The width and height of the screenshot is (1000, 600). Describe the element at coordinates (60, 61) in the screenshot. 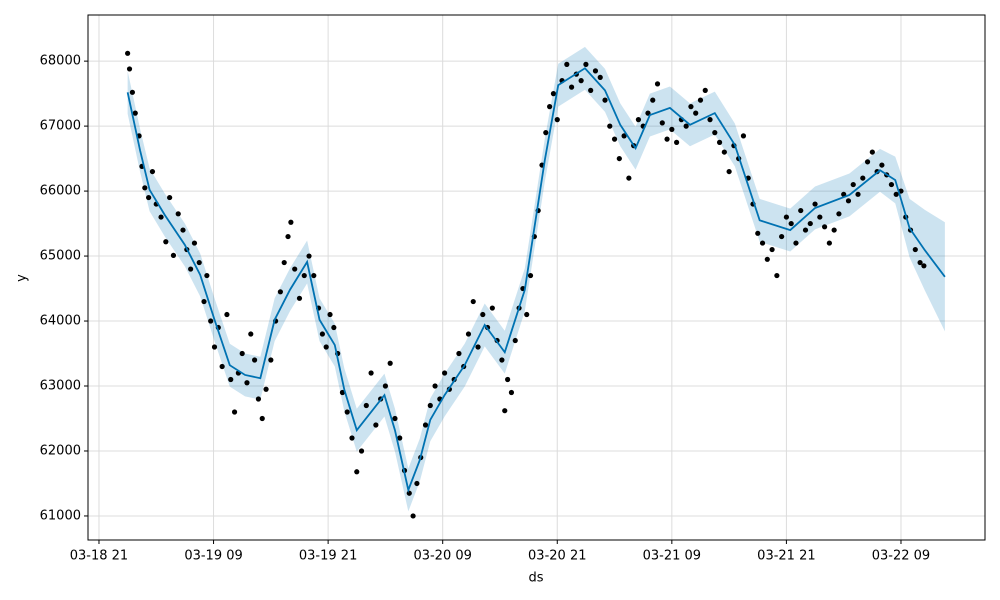

I see `y-tick-label: 68000` at that location.